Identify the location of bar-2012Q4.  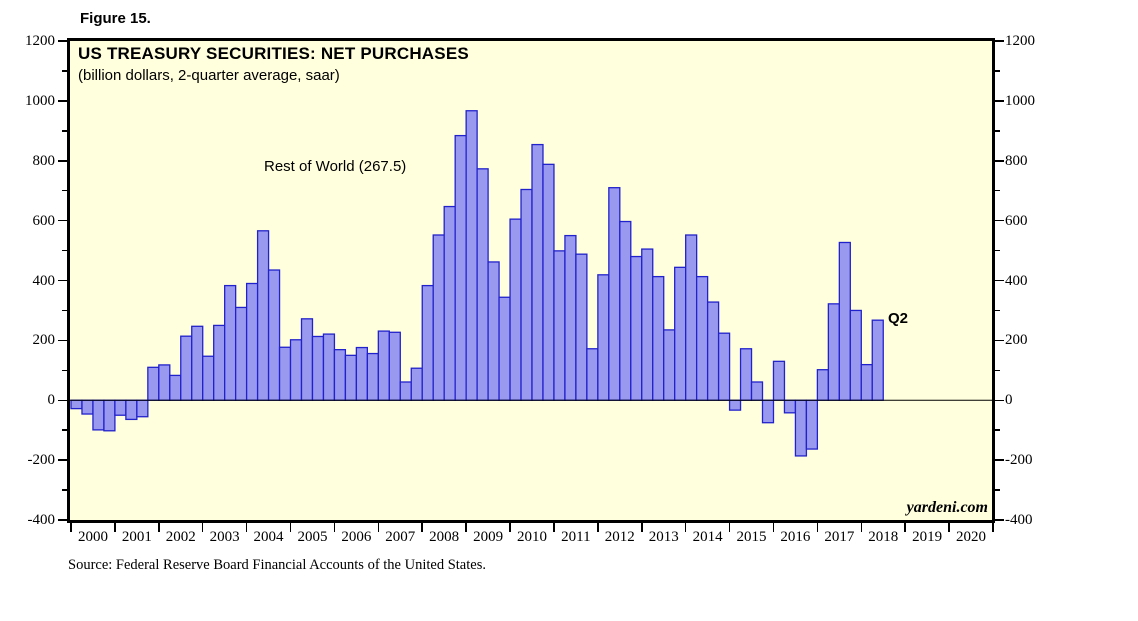
(636, 328).